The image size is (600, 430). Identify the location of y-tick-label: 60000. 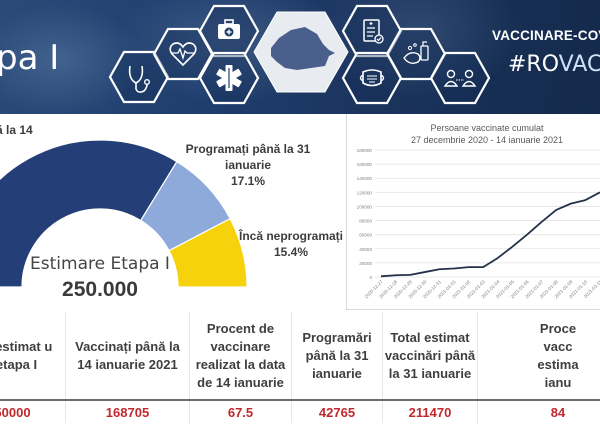
(365, 235).